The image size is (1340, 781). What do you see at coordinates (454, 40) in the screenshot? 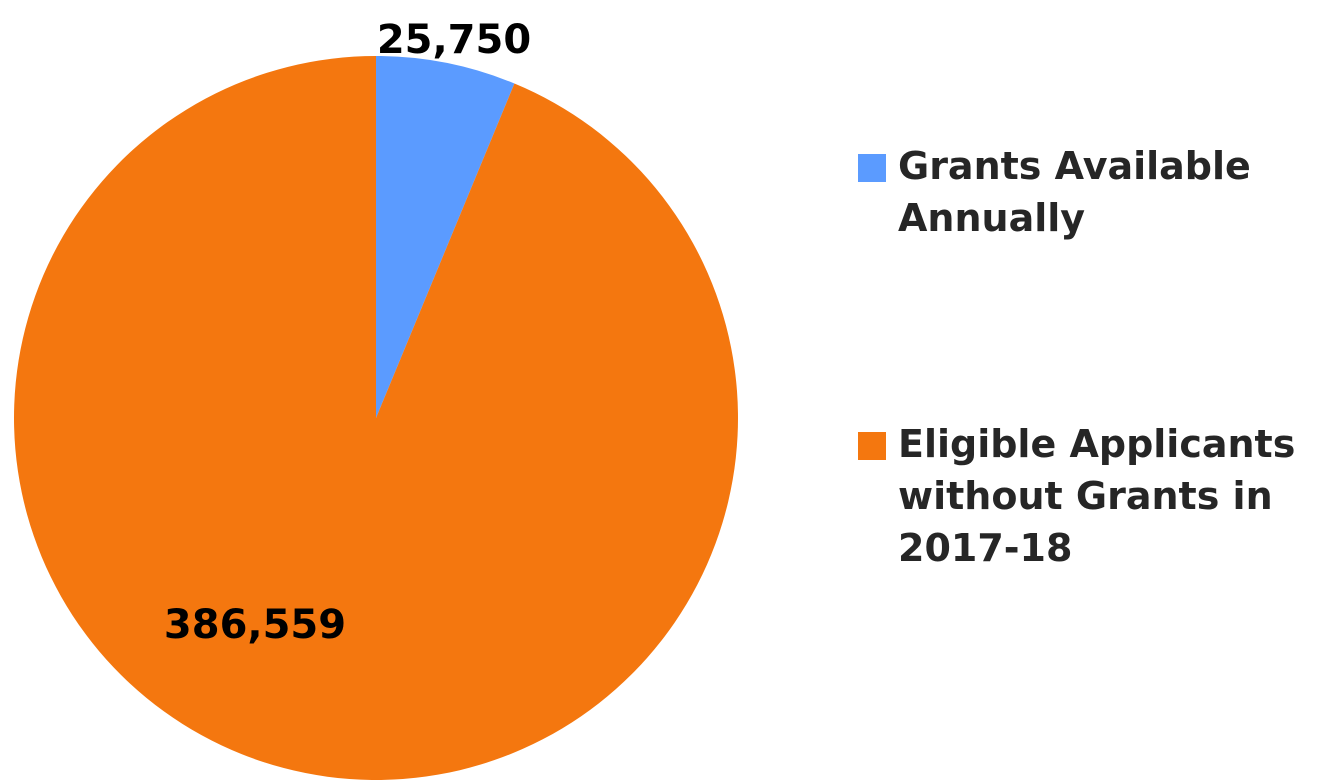
I see `data-label-grants-available: 25,750` at bounding box center [454, 40].